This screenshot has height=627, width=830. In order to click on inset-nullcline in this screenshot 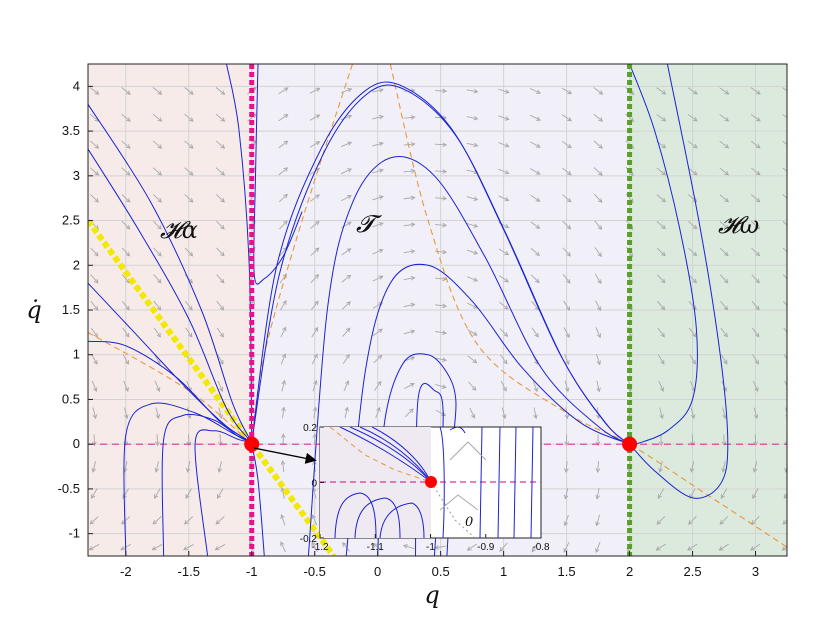, I will do `click(380, 455)`.